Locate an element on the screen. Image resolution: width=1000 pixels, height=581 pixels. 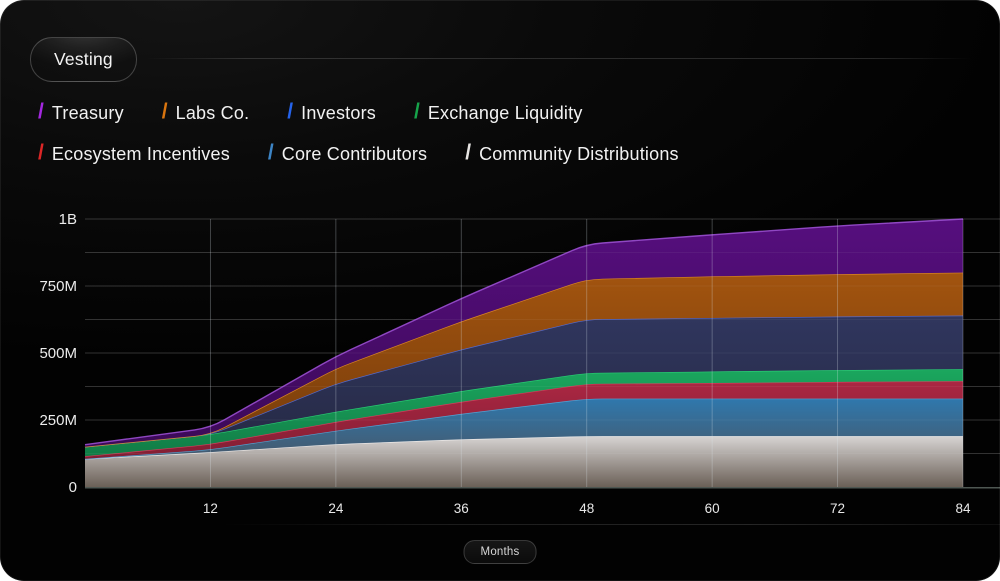
x-tick-label: 48 is located at coordinates (586, 508).